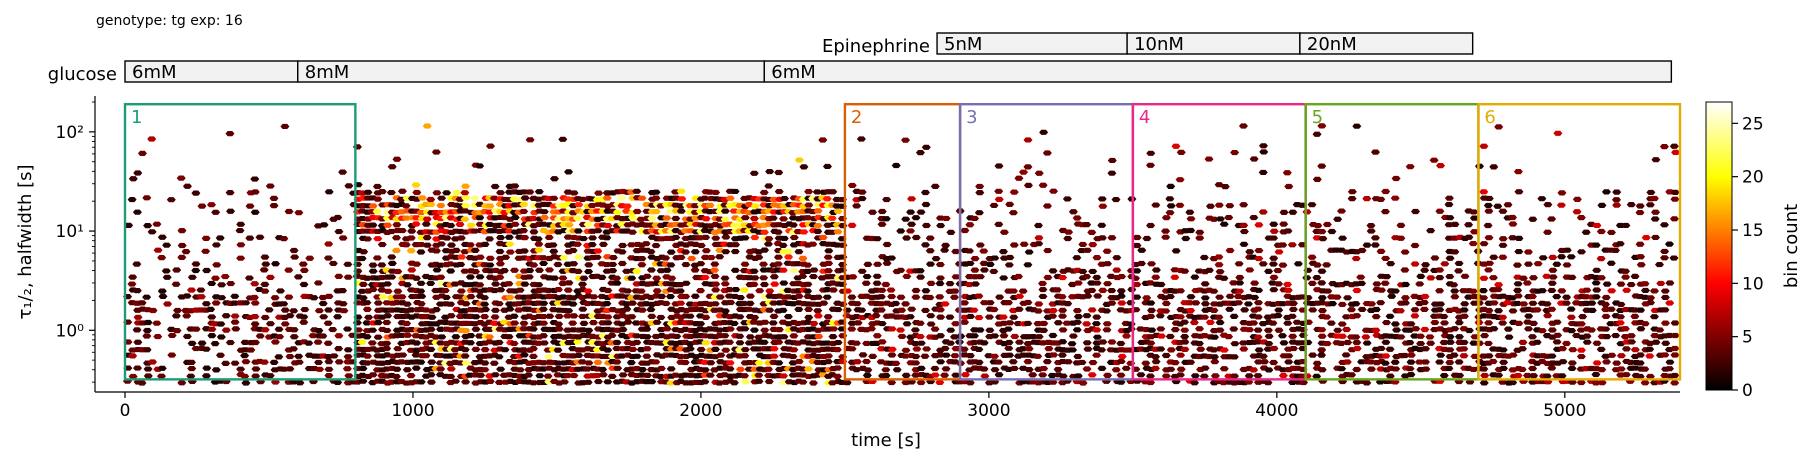 This screenshot has height=463, width=1811. Describe the element at coordinates (1332, 44) in the screenshot. I see `segment-label: 20nM` at that location.